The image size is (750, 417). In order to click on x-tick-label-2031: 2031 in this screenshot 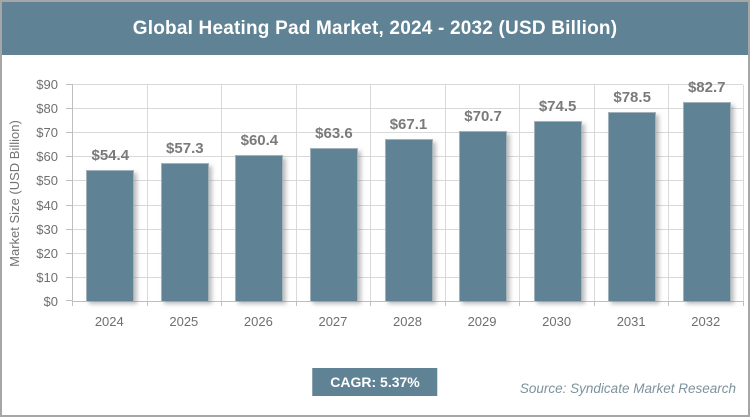, I will do `click(631, 321)`.